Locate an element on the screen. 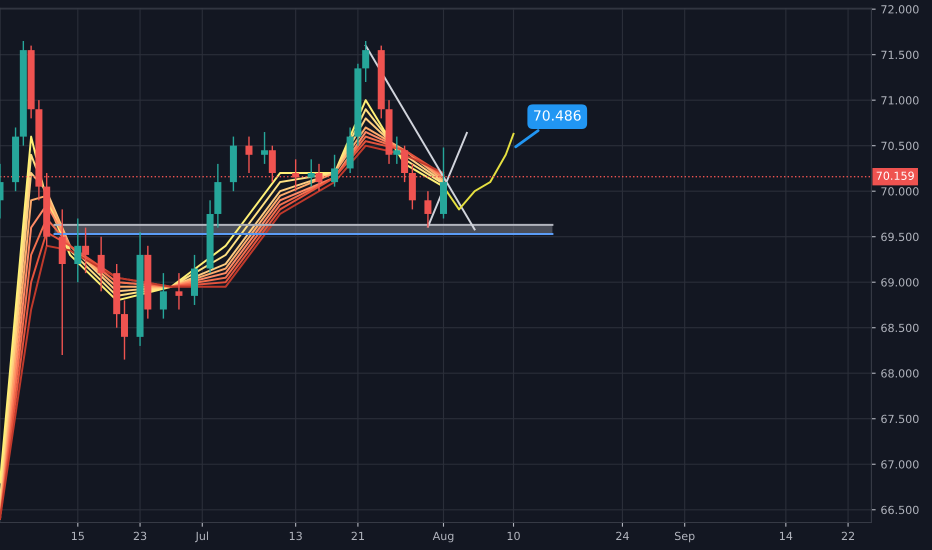 Image resolution: width=932 pixels, height=550 pixels. x-tick-label: 23 is located at coordinates (140, 536).